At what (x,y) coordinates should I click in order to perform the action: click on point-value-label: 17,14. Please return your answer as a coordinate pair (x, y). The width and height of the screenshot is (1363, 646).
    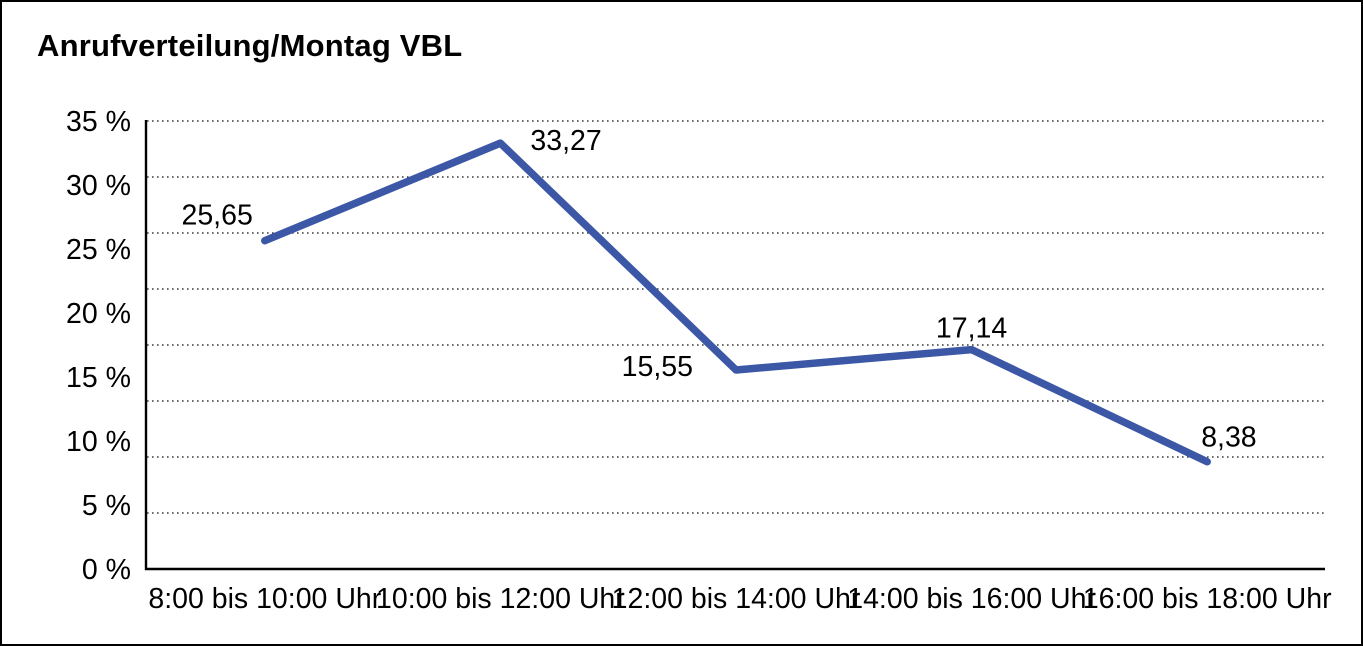
    Looking at the image, I should click on (971, 329).